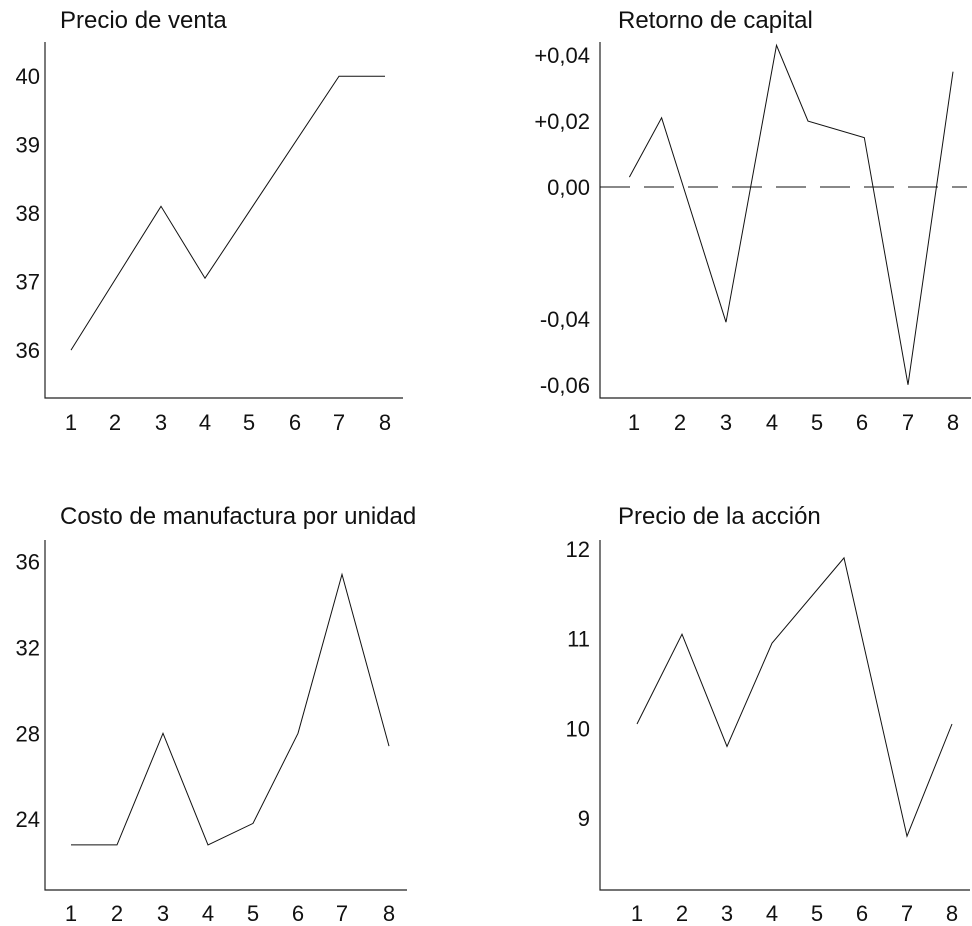 This screenshot has height=926, width=972. Describe the element at coordinates (568, 187) in the screenshot. I see `y-tick-label: 0,00` at that location.